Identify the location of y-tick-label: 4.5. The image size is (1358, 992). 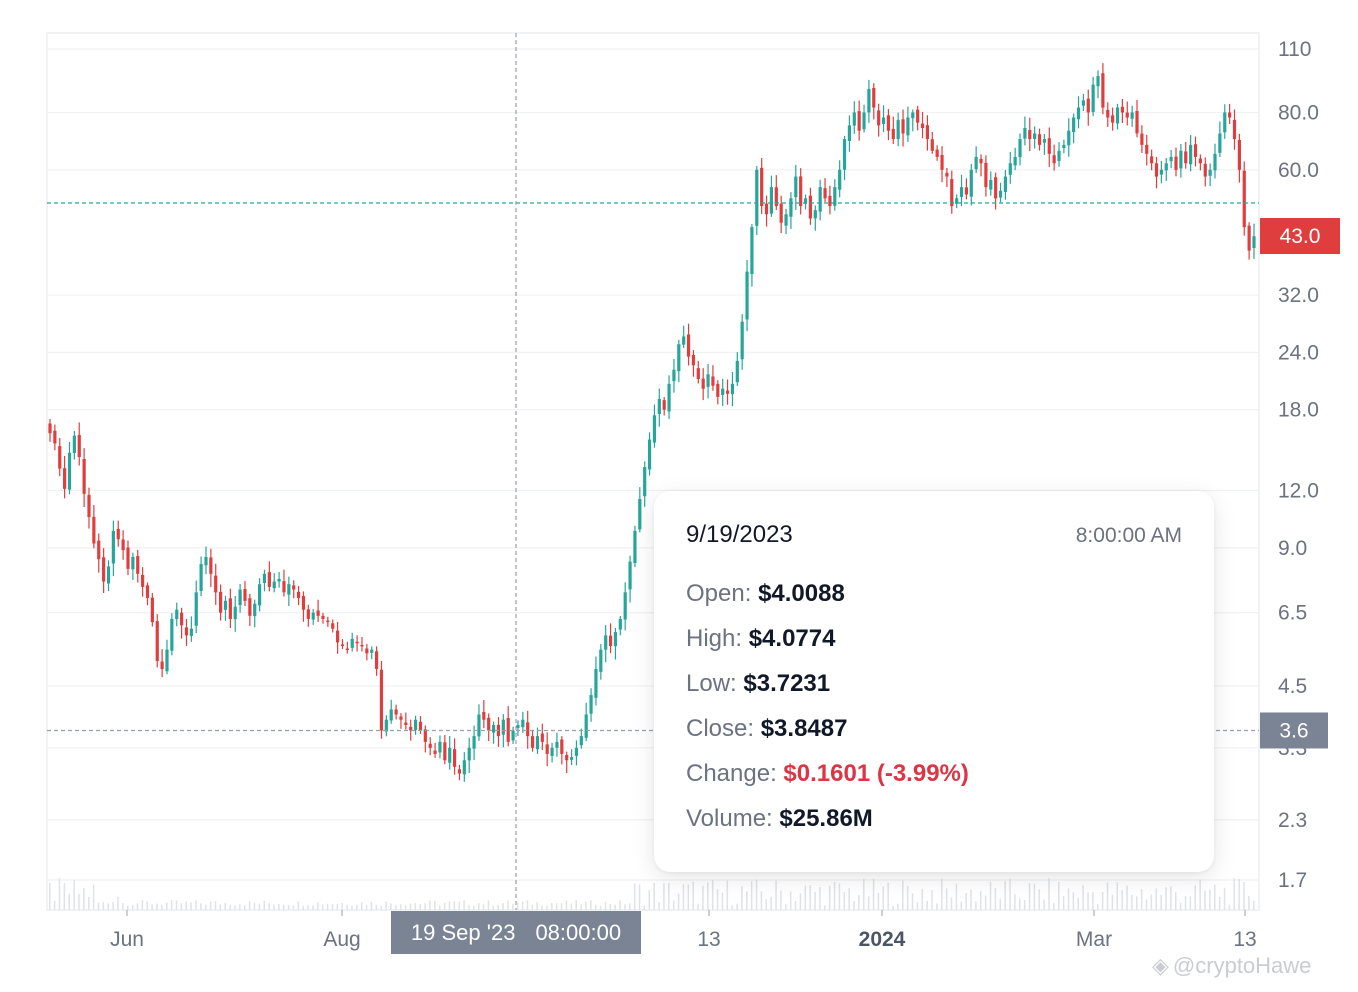
(1292, 686).